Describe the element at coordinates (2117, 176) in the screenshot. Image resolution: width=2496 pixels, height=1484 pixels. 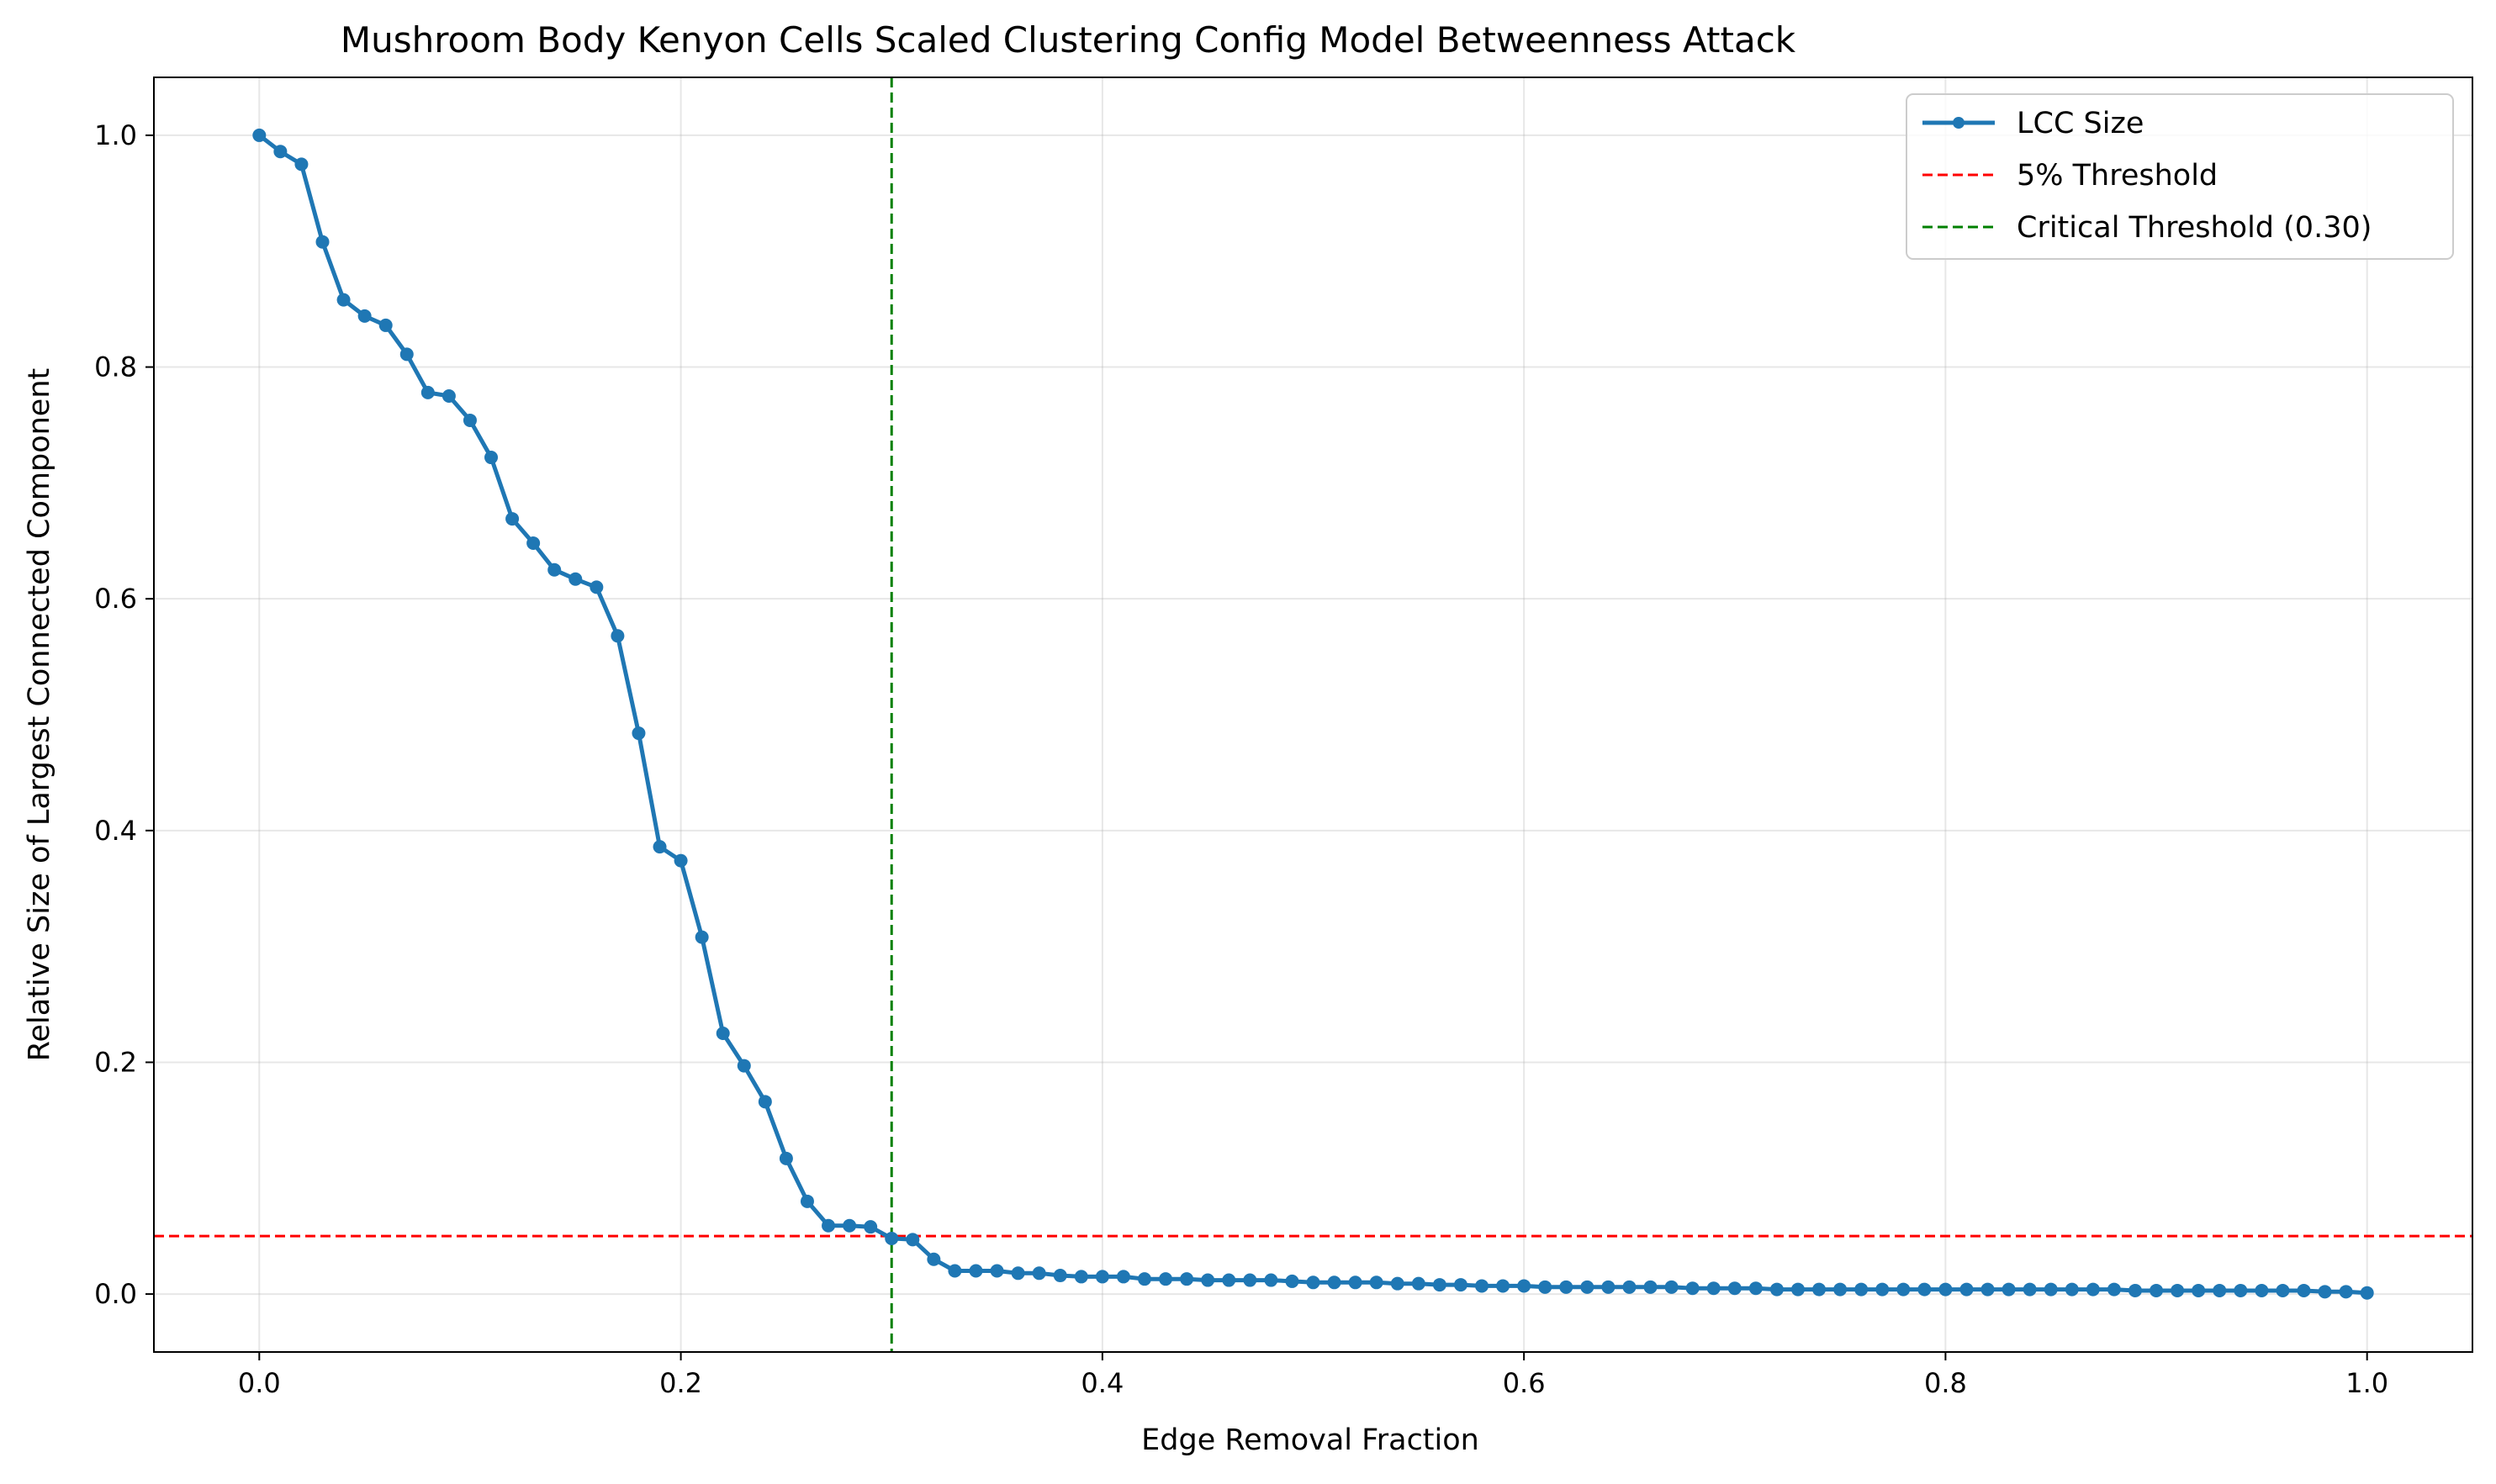
I see `legend-label-5pct: 5% Threshold` at that location.